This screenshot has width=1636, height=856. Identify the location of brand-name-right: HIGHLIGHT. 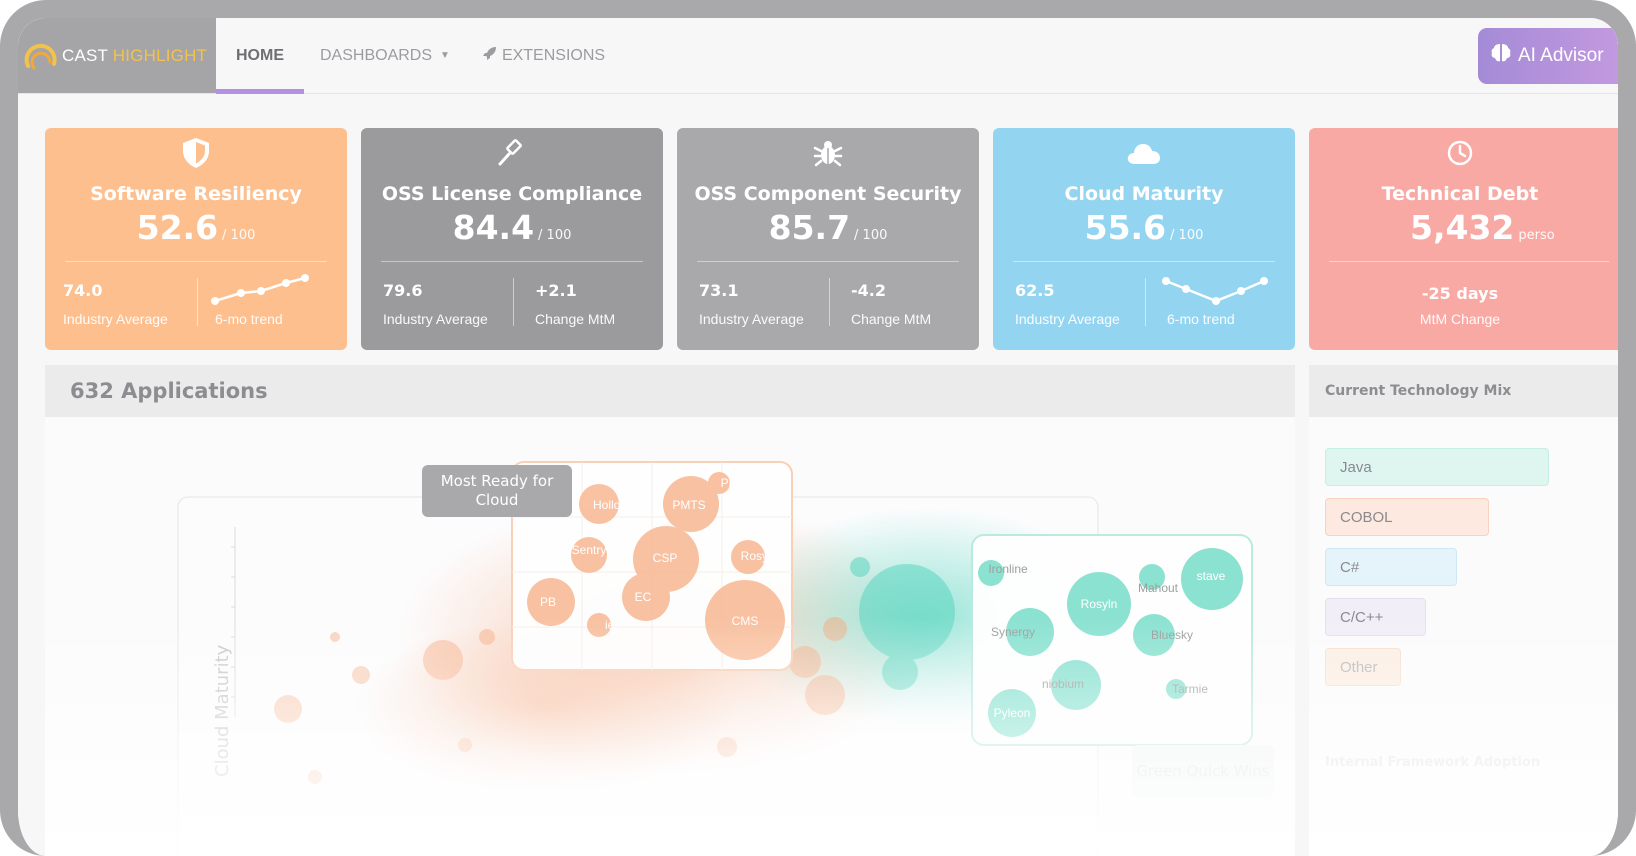
(160, 55).